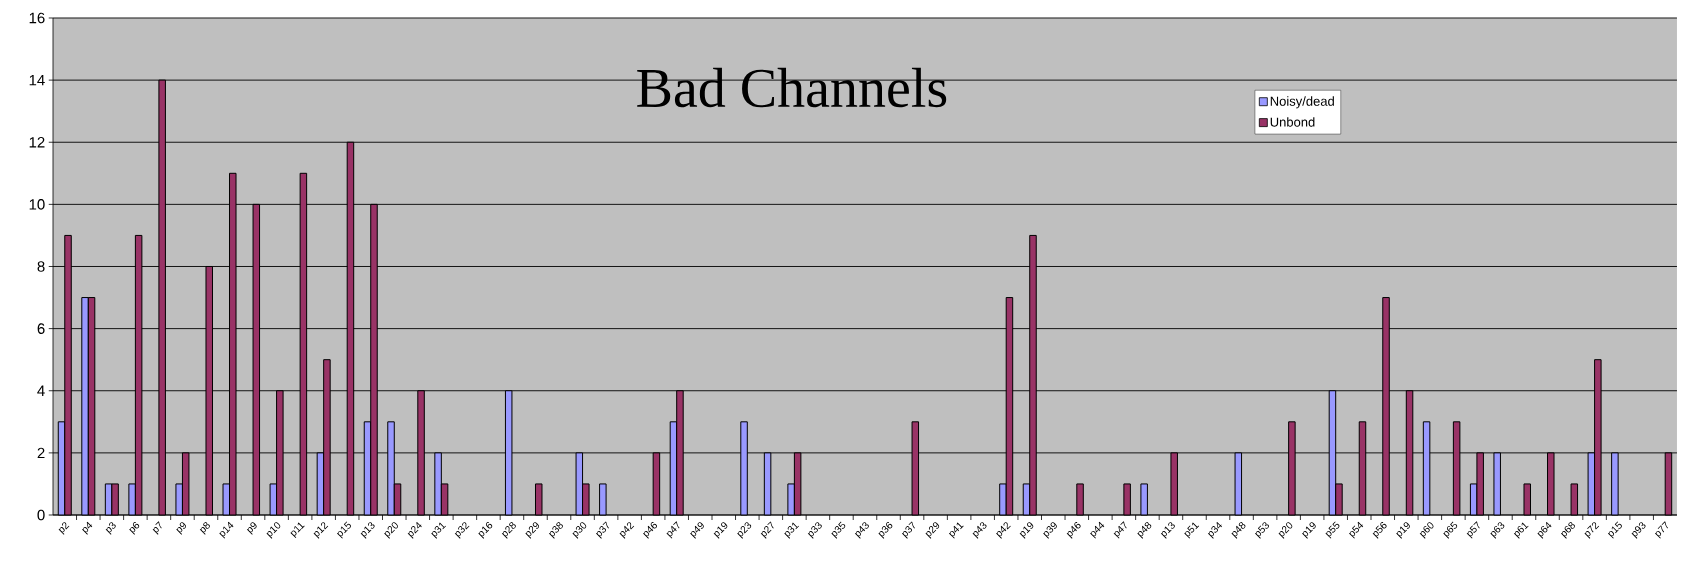  Describe the element at coordinates (1097, 530) in the screenshot. I see `x-tick-label: p44` at that location.